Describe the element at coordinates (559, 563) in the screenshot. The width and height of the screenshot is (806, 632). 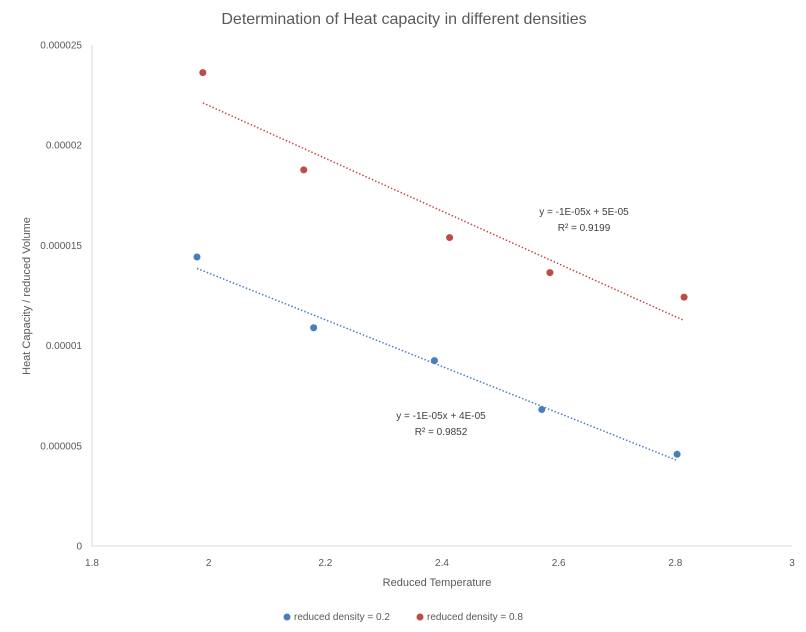
I see `x-tick-label: 2.6` at that location.